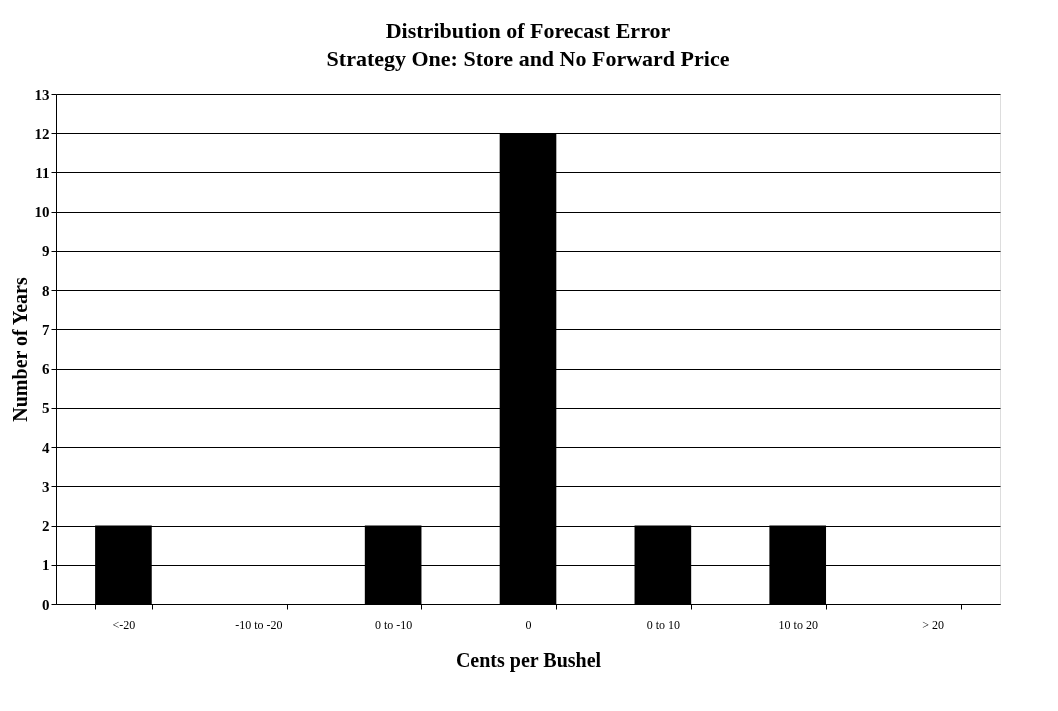 This screenshot has width=1058, height=711. I want to click on y-tick-label: 13, so click(42, 94).